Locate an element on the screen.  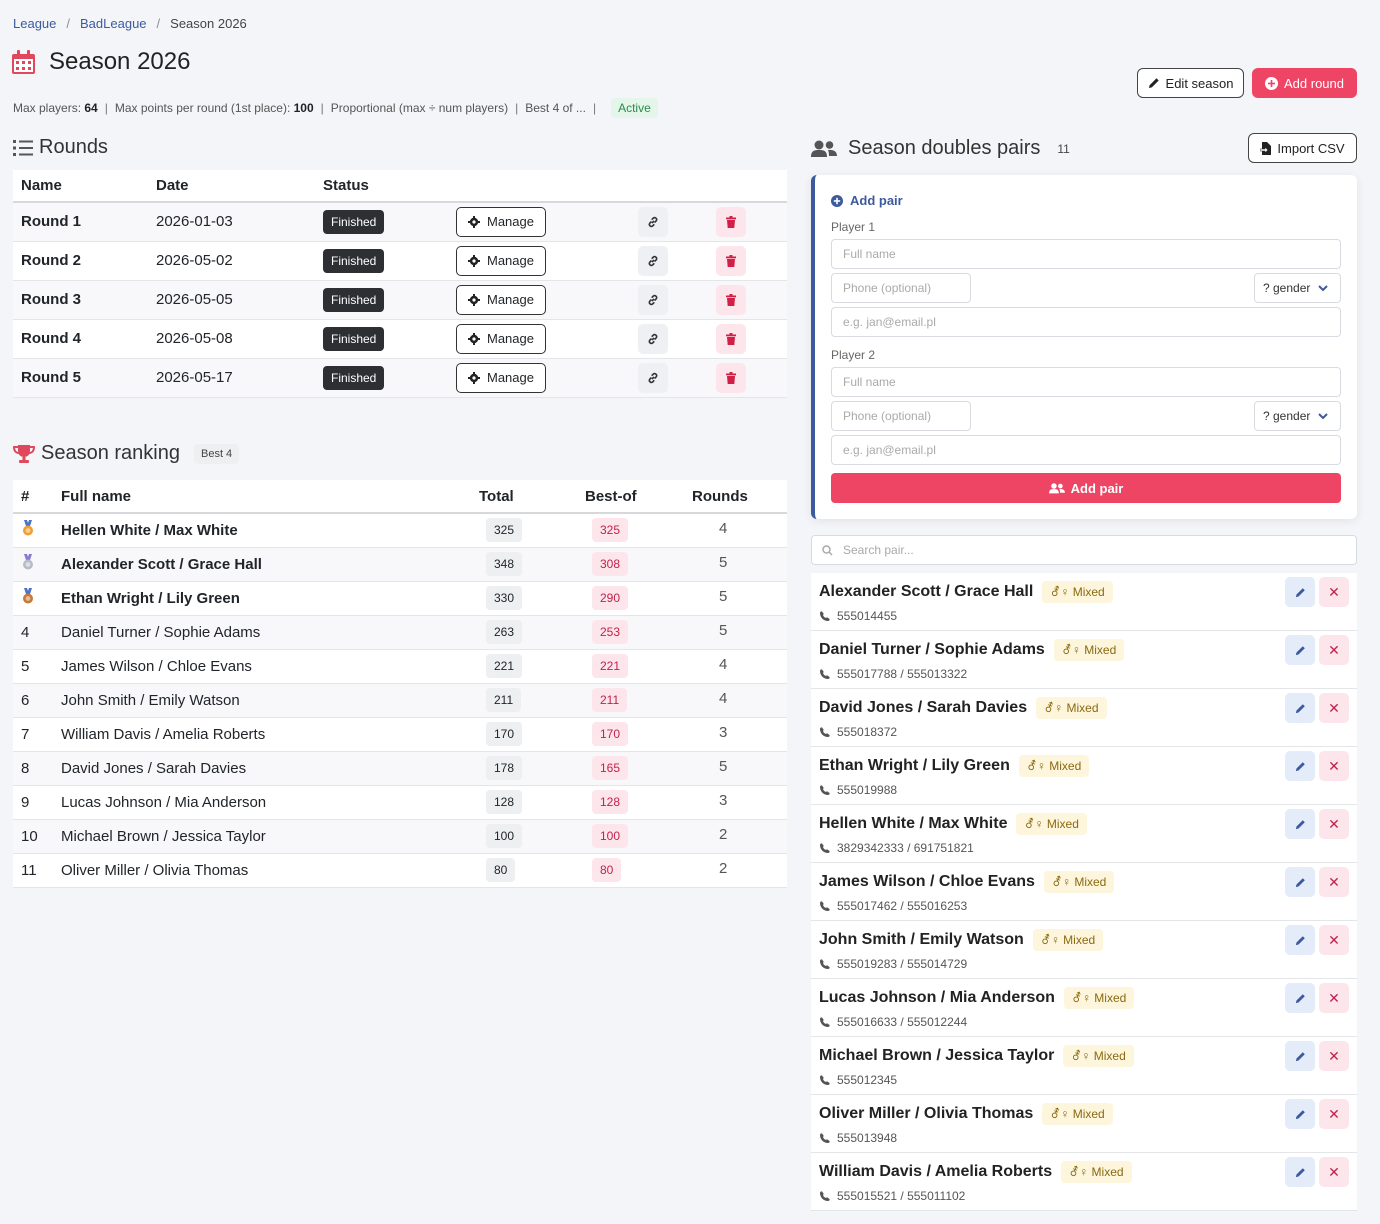
player1-name-input: Full name is located at coordinates (1086, 254).